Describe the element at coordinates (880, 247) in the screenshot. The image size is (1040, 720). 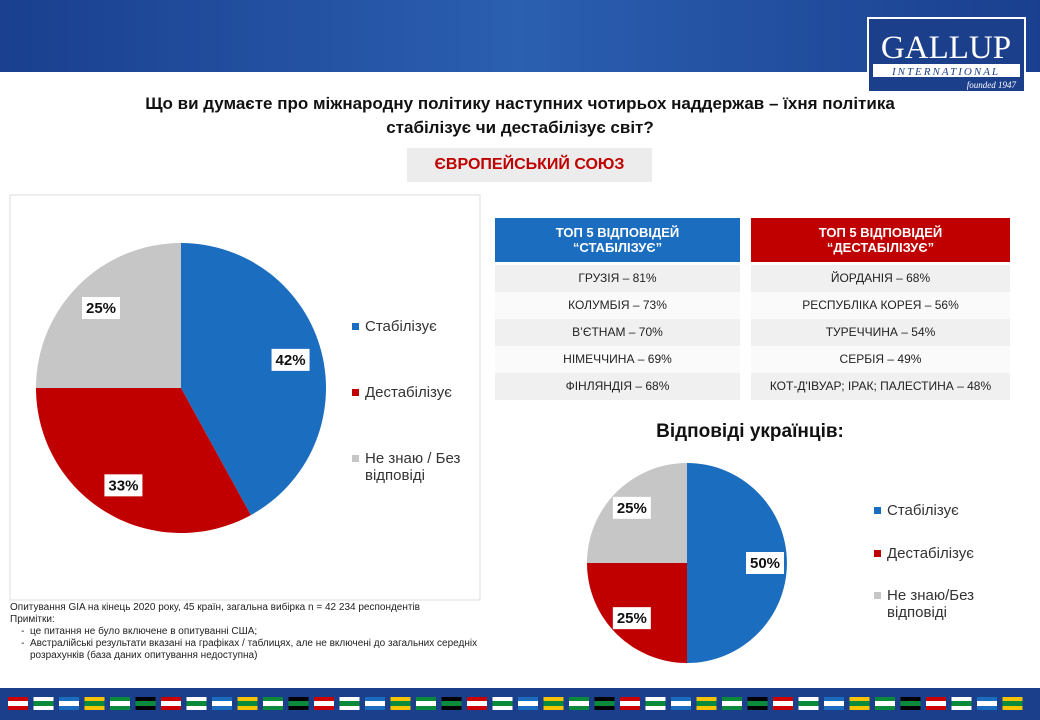
I see `table-header-line: “ДЕСТАБІЛІЗУЄ”` at that location.